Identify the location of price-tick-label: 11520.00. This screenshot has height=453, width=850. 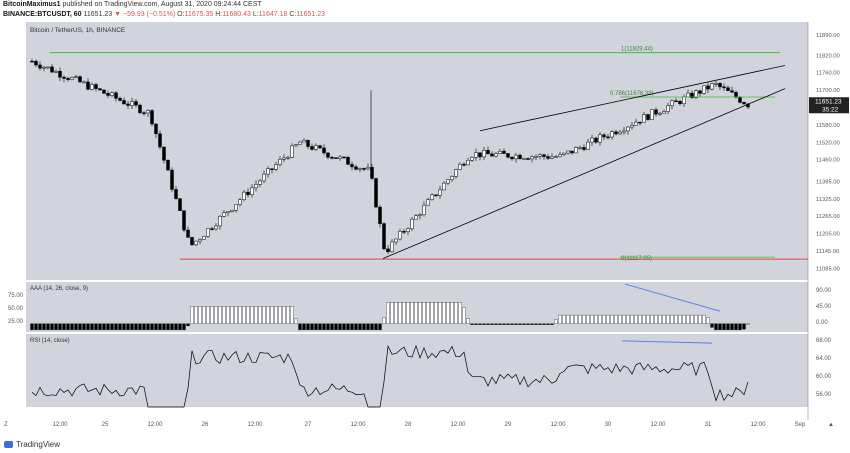
(828, 143).